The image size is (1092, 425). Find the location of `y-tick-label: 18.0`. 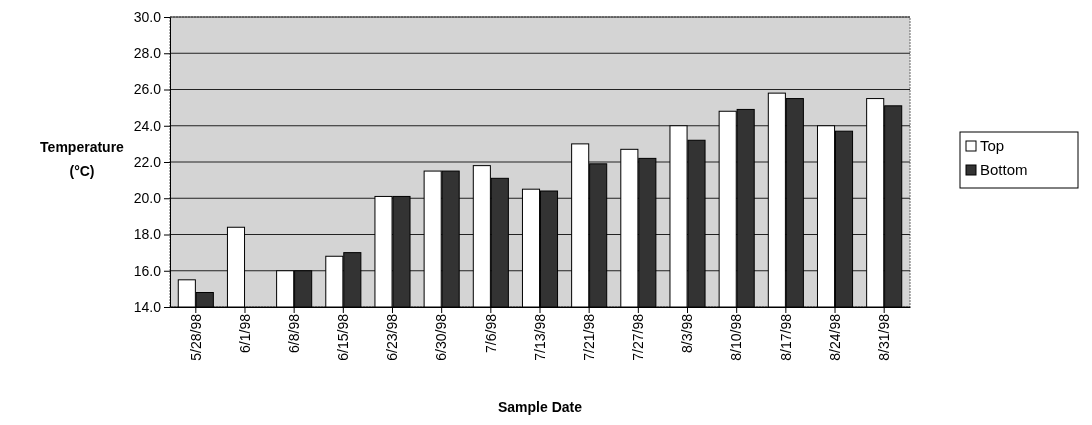

y-tick-label: 18.0 is located at coordinates (147, 234).